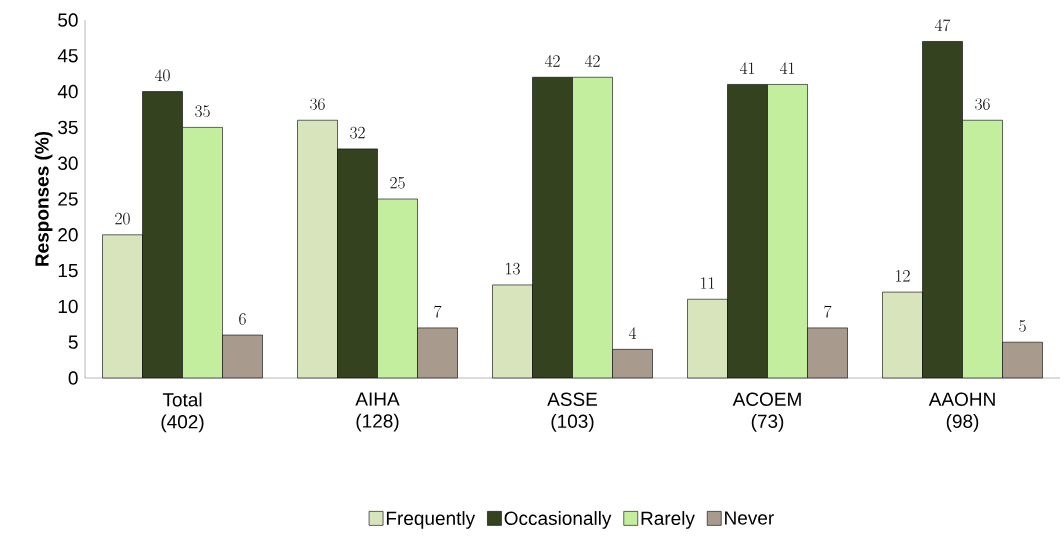  Describe the element at coordinates (397, 182) in the screenshot. I see `data-label: 25` at that location.